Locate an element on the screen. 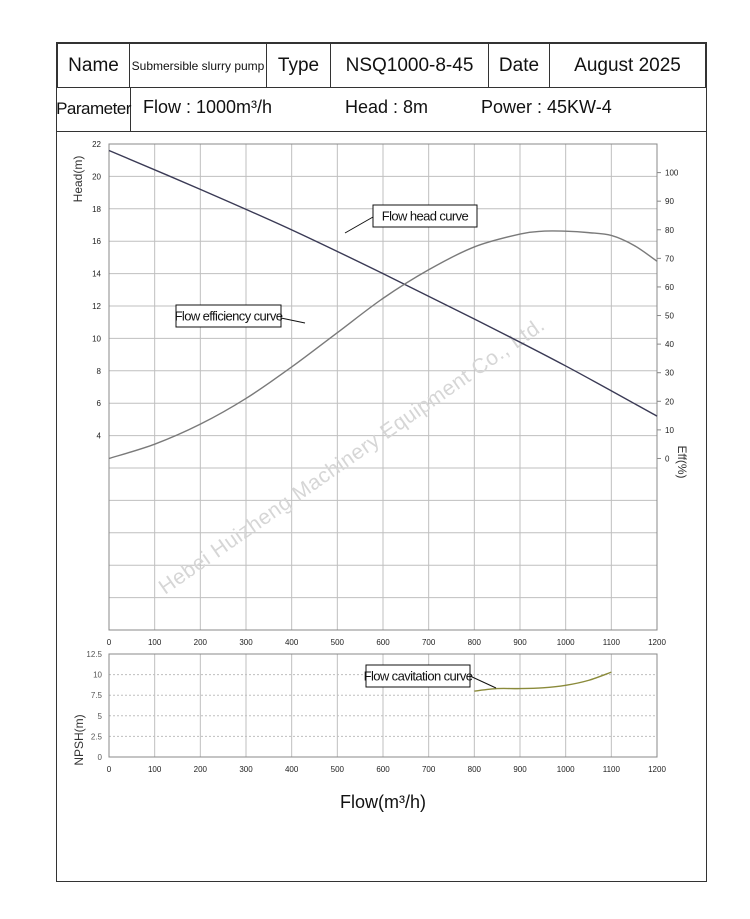  npsh-x-tick-label: 500 is located at coordinates (338, 769).